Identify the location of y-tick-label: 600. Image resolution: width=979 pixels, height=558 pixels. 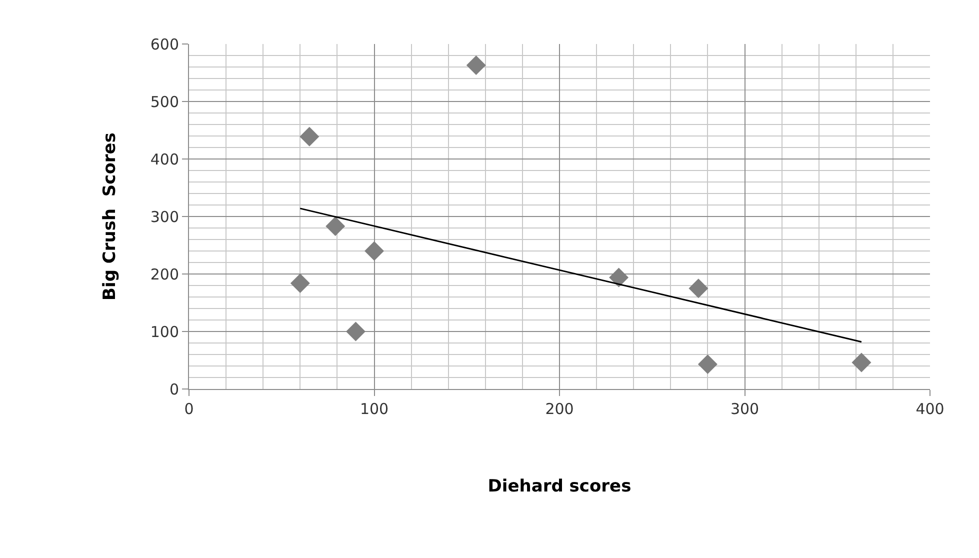
(164, 44).